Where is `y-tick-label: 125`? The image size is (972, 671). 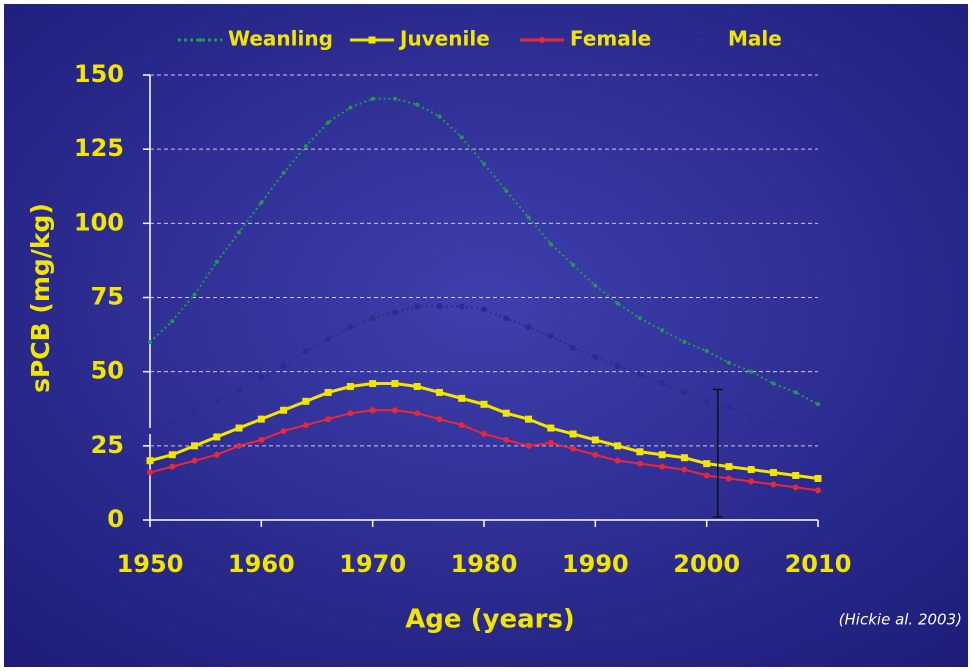
y-tick-label: 125 is located at coordinates (99, 148).